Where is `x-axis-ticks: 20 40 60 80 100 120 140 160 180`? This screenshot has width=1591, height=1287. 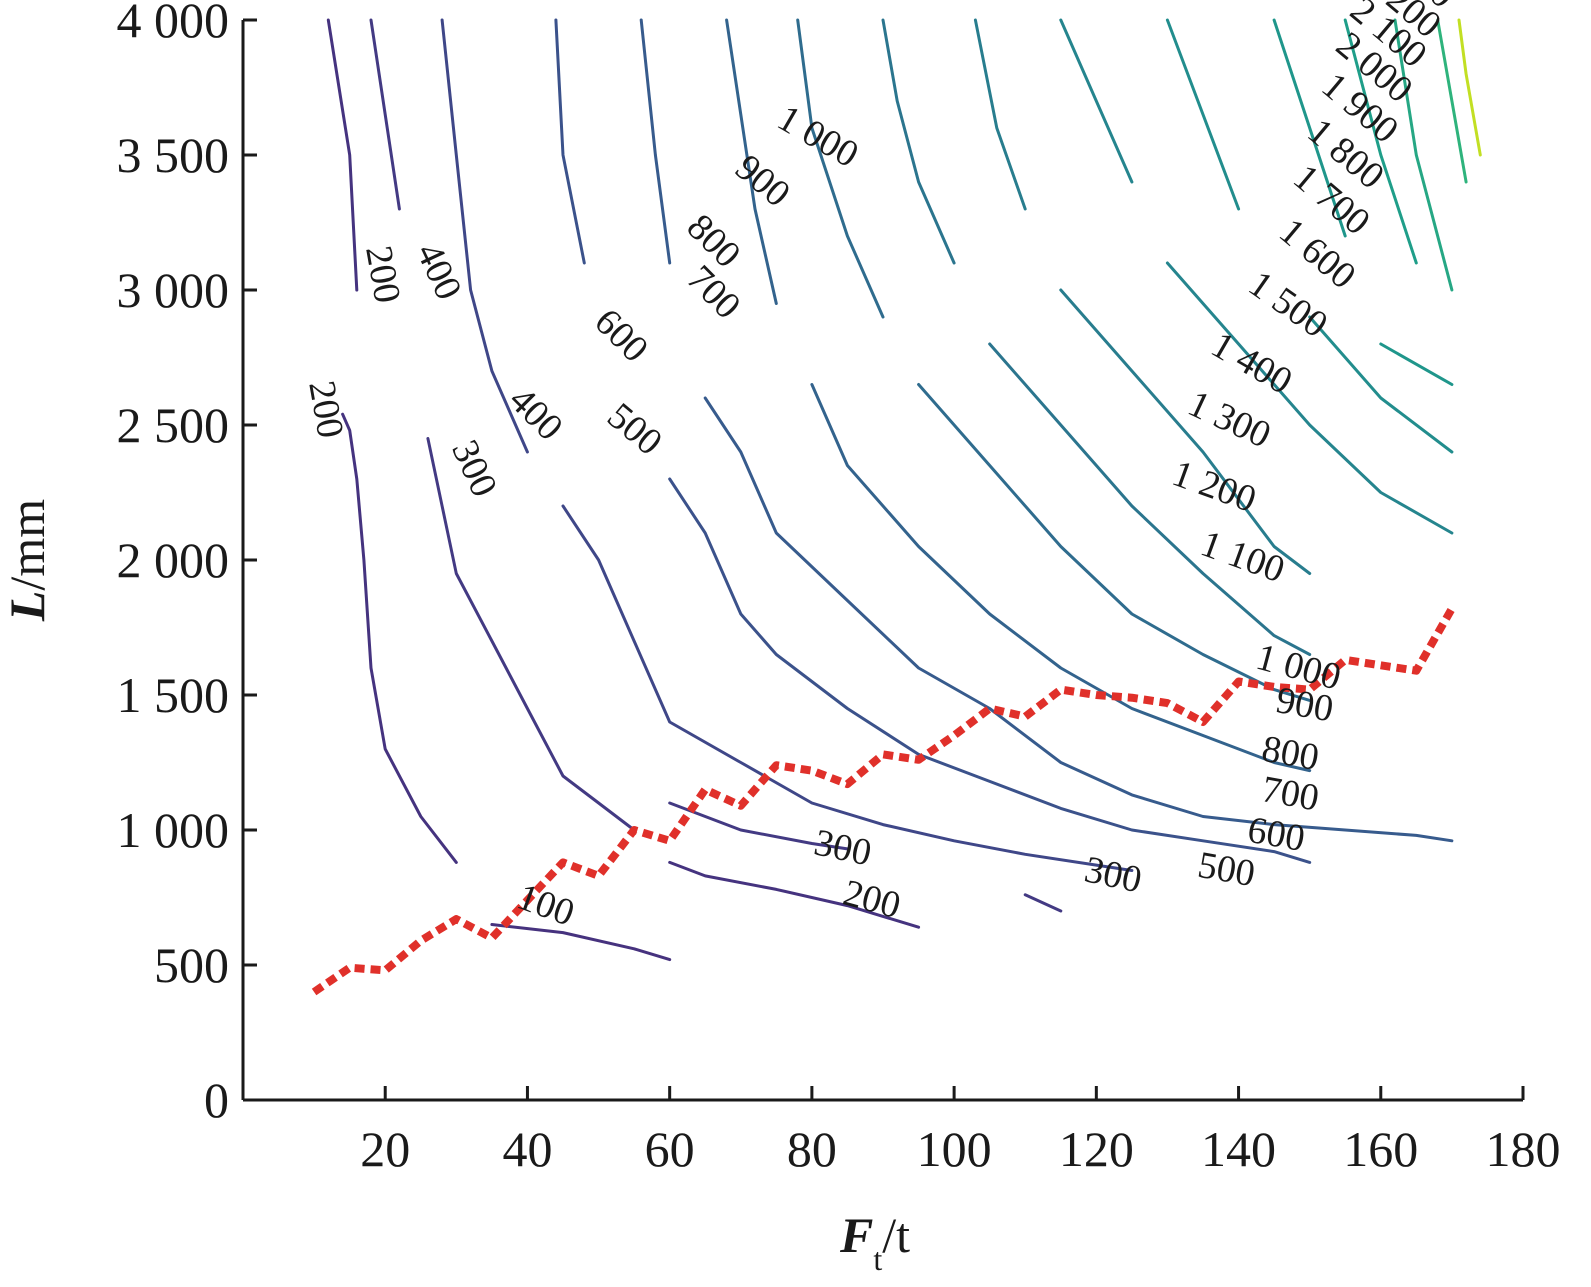 x-axis-ticks: 20 40 60 80 100 120 140 160 180 is located at coordinates (960, 1131).